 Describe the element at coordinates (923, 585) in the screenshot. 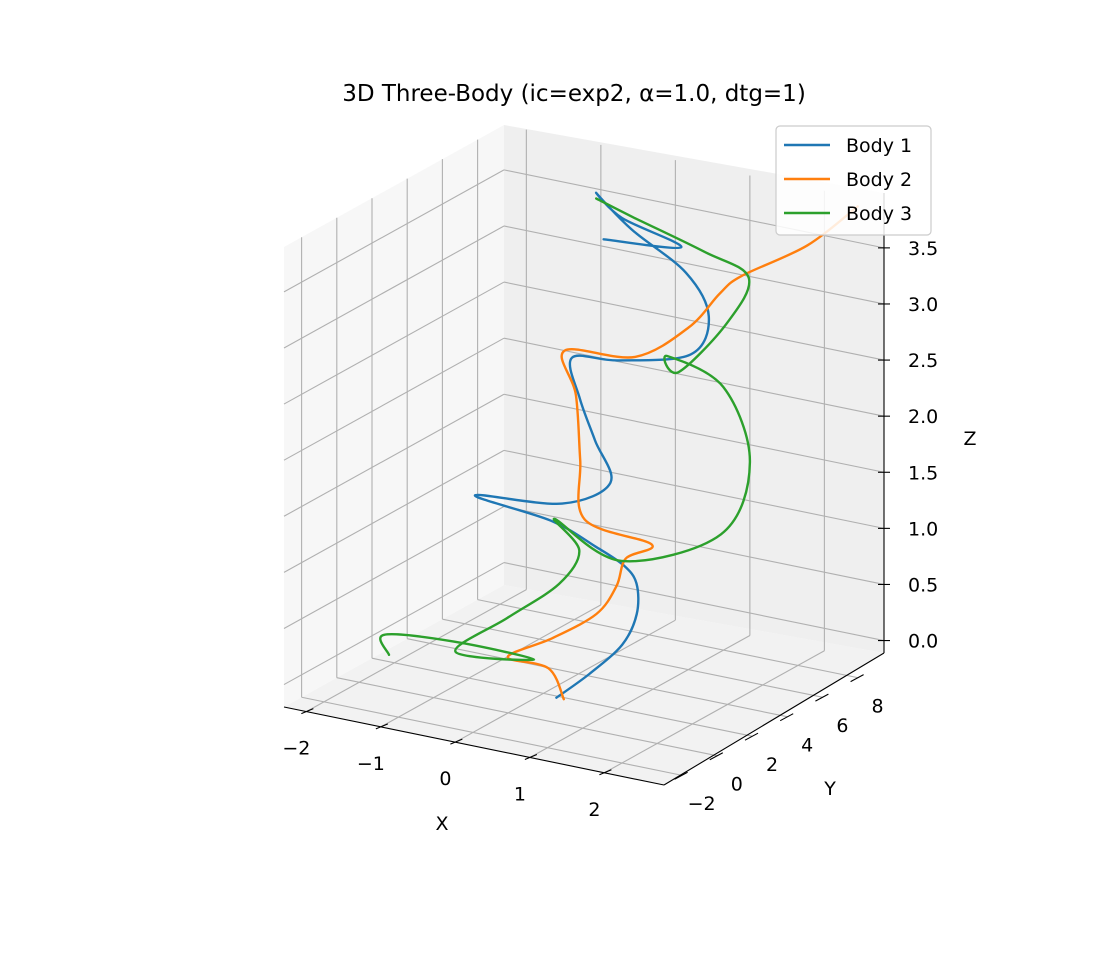

I see `z-tick-label: 0.5` at that location.